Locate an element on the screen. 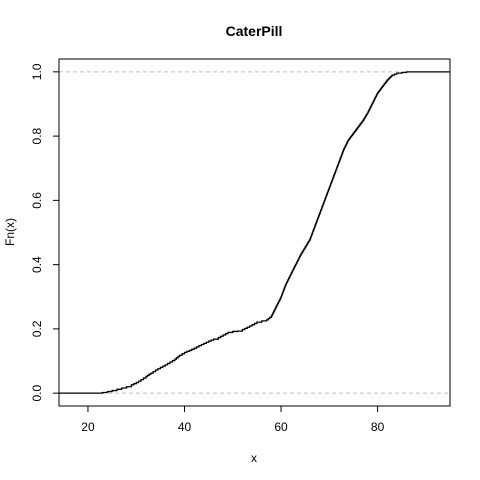 This screenshot has width=480, height=480. x-tick-label: 60 is located at coordinates (281, 427).